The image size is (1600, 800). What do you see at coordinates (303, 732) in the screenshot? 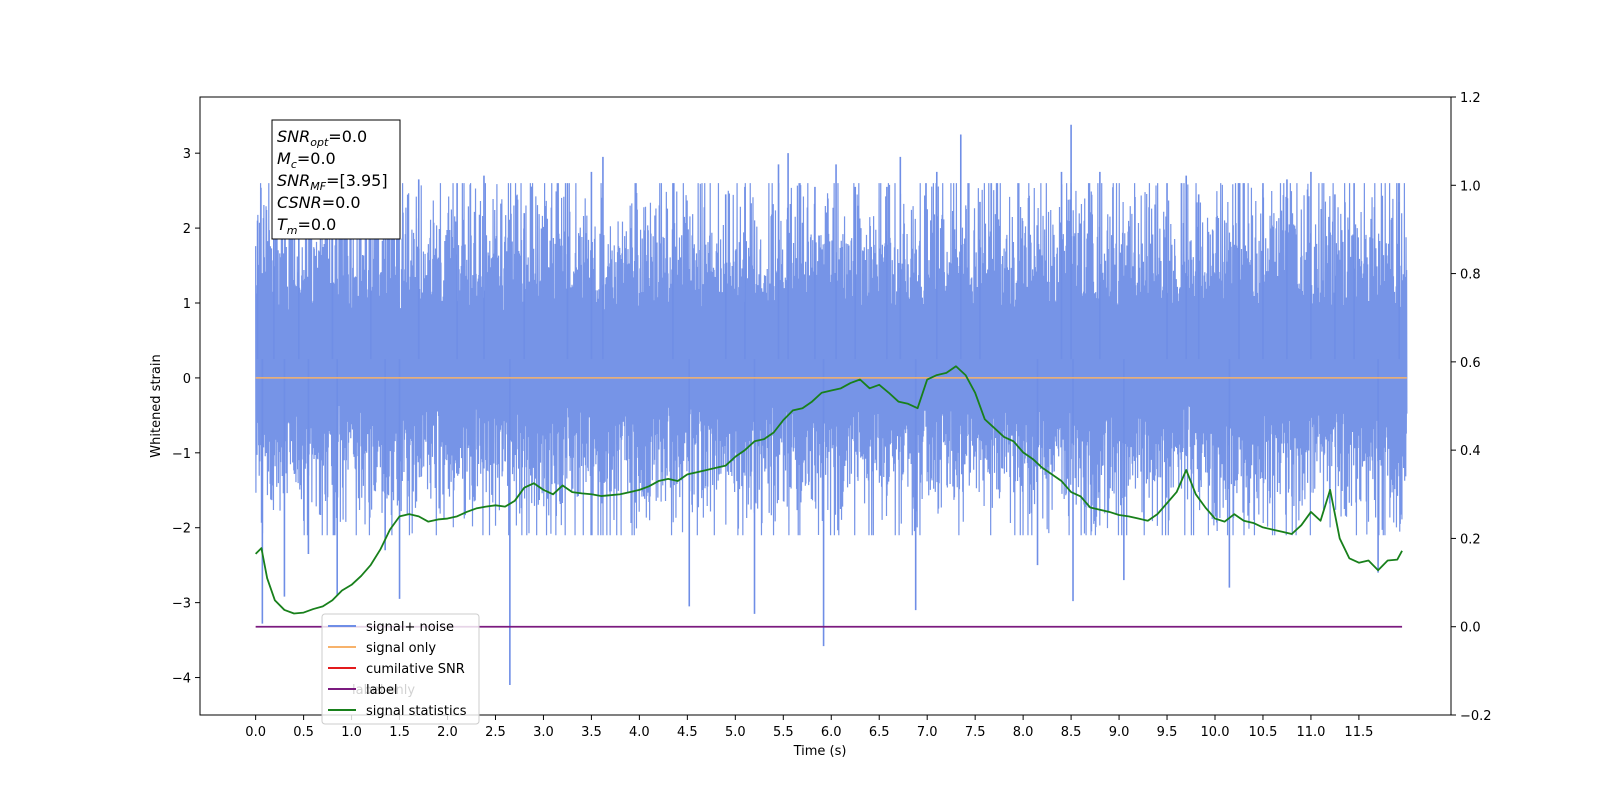
I see `x-tick-label: 0.5` at bounding box center [303, 732].